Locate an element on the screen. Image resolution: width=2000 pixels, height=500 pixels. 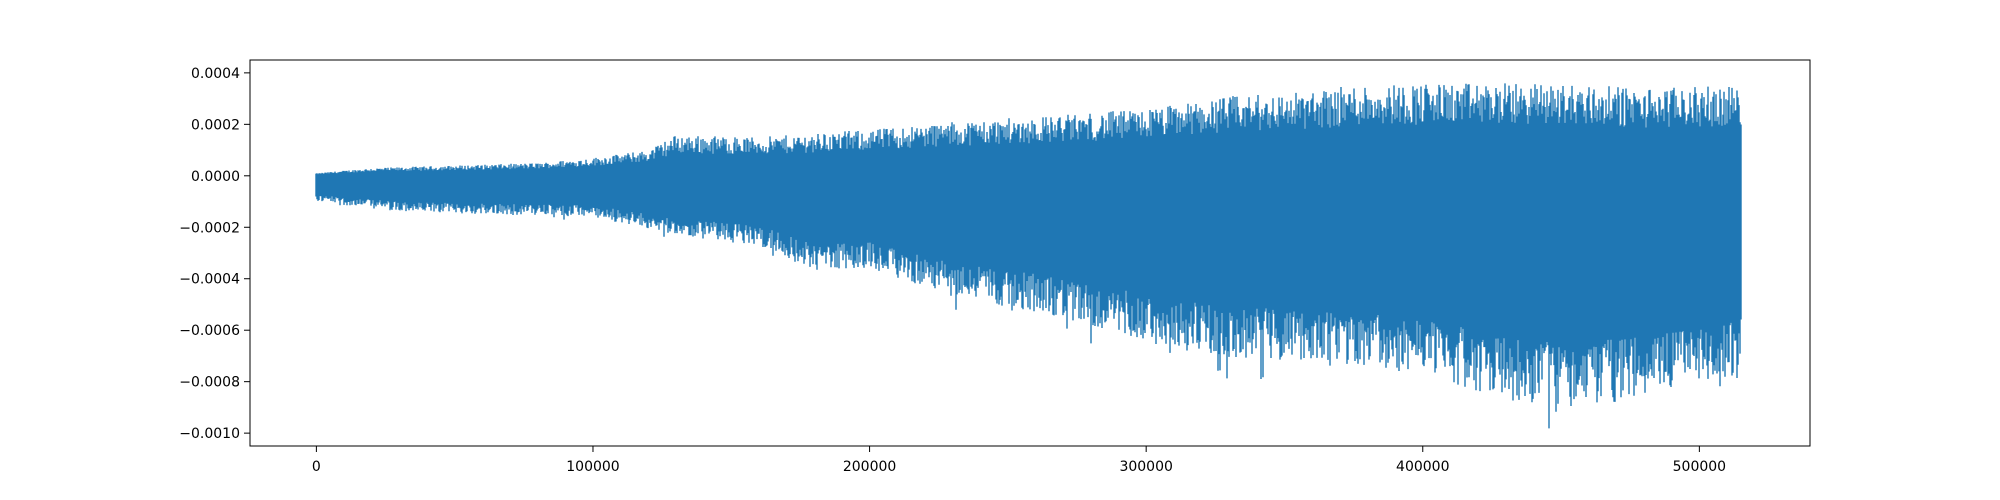
x-tick-label: 200000 is located at coordinates (869, 467).